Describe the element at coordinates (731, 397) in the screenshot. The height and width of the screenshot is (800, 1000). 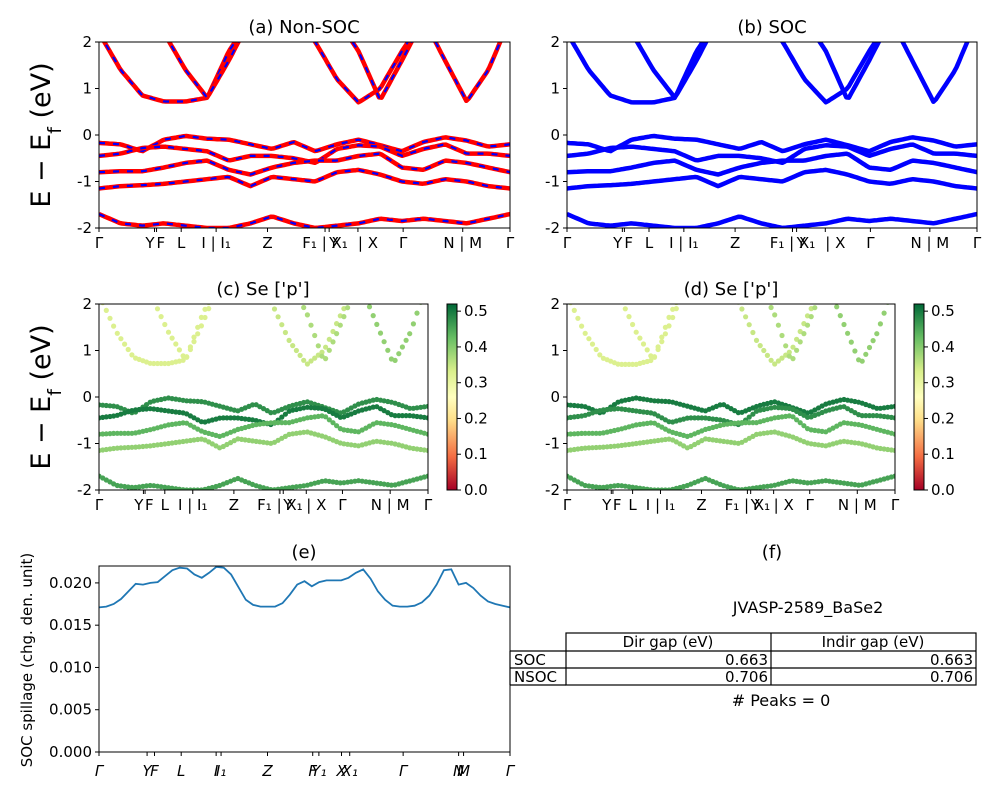
I see `panel-d-points` at that location.